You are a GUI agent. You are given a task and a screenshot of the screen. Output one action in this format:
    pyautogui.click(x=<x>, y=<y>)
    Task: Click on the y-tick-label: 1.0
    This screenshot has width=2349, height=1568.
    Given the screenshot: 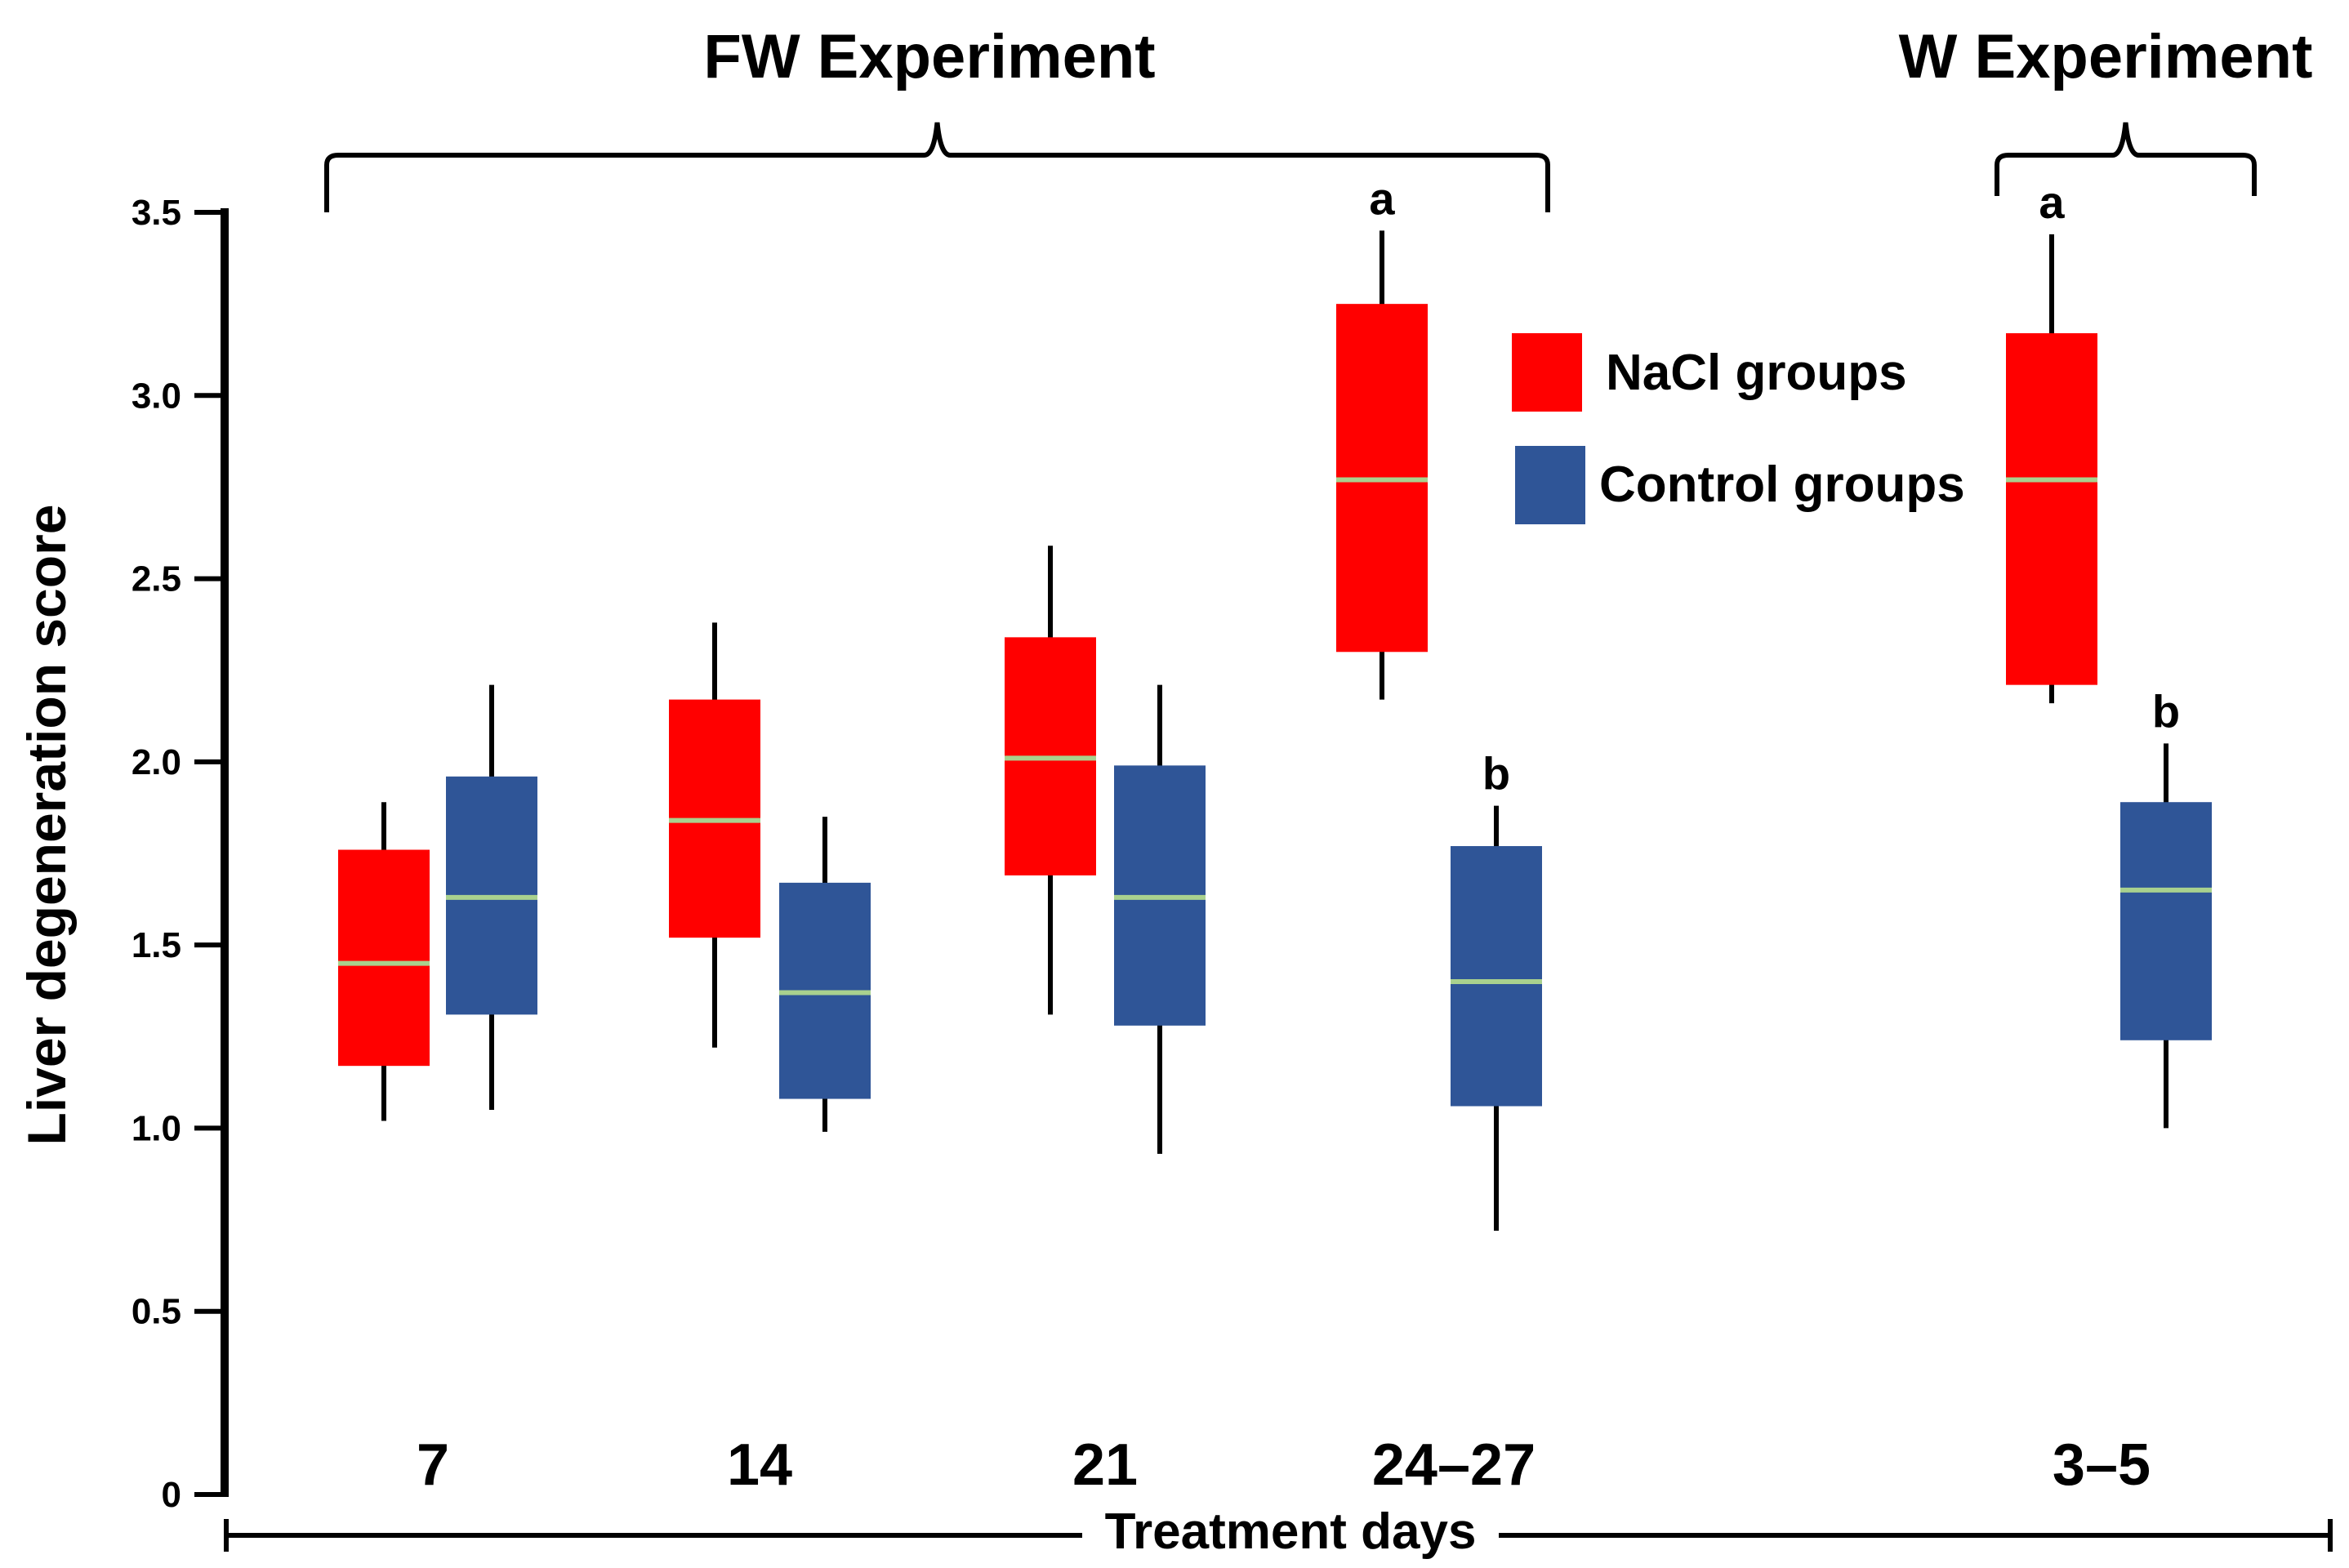 What is the action you would take?
    pyautogui.click(x=156, y=1128)
    